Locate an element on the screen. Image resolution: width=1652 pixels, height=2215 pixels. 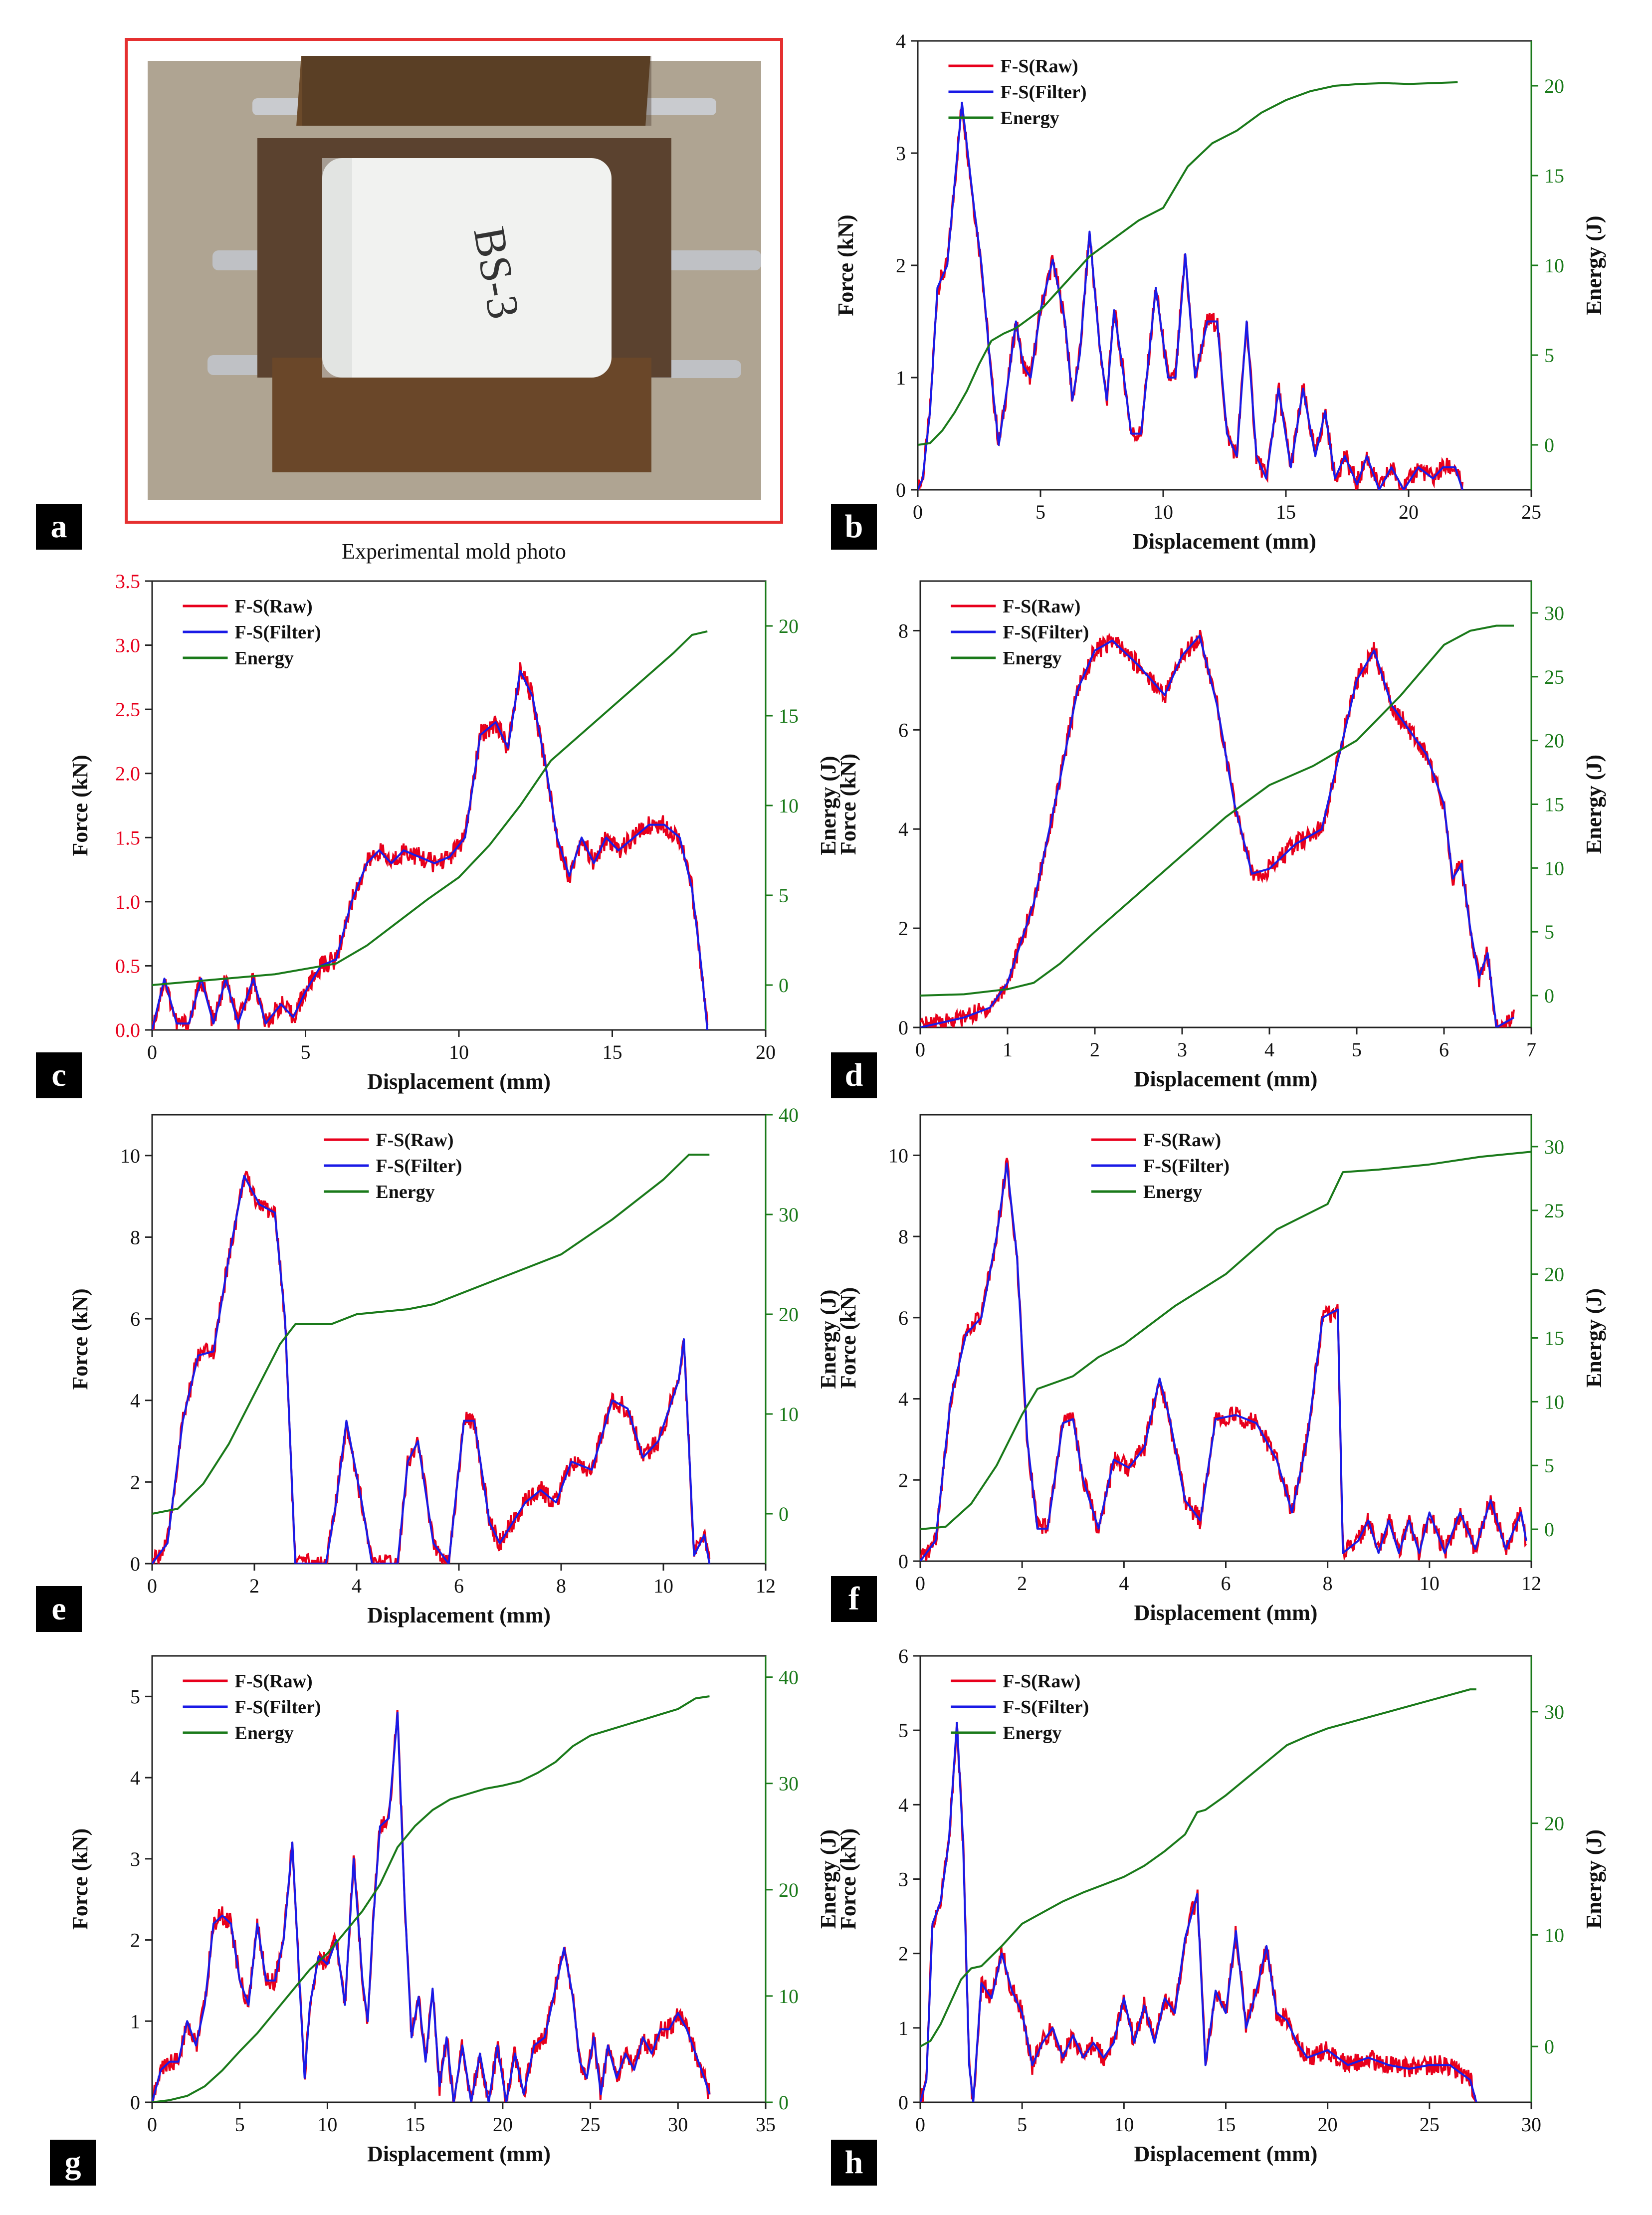
x-tick-label: 5 is located at coordinates (1357, 1049).